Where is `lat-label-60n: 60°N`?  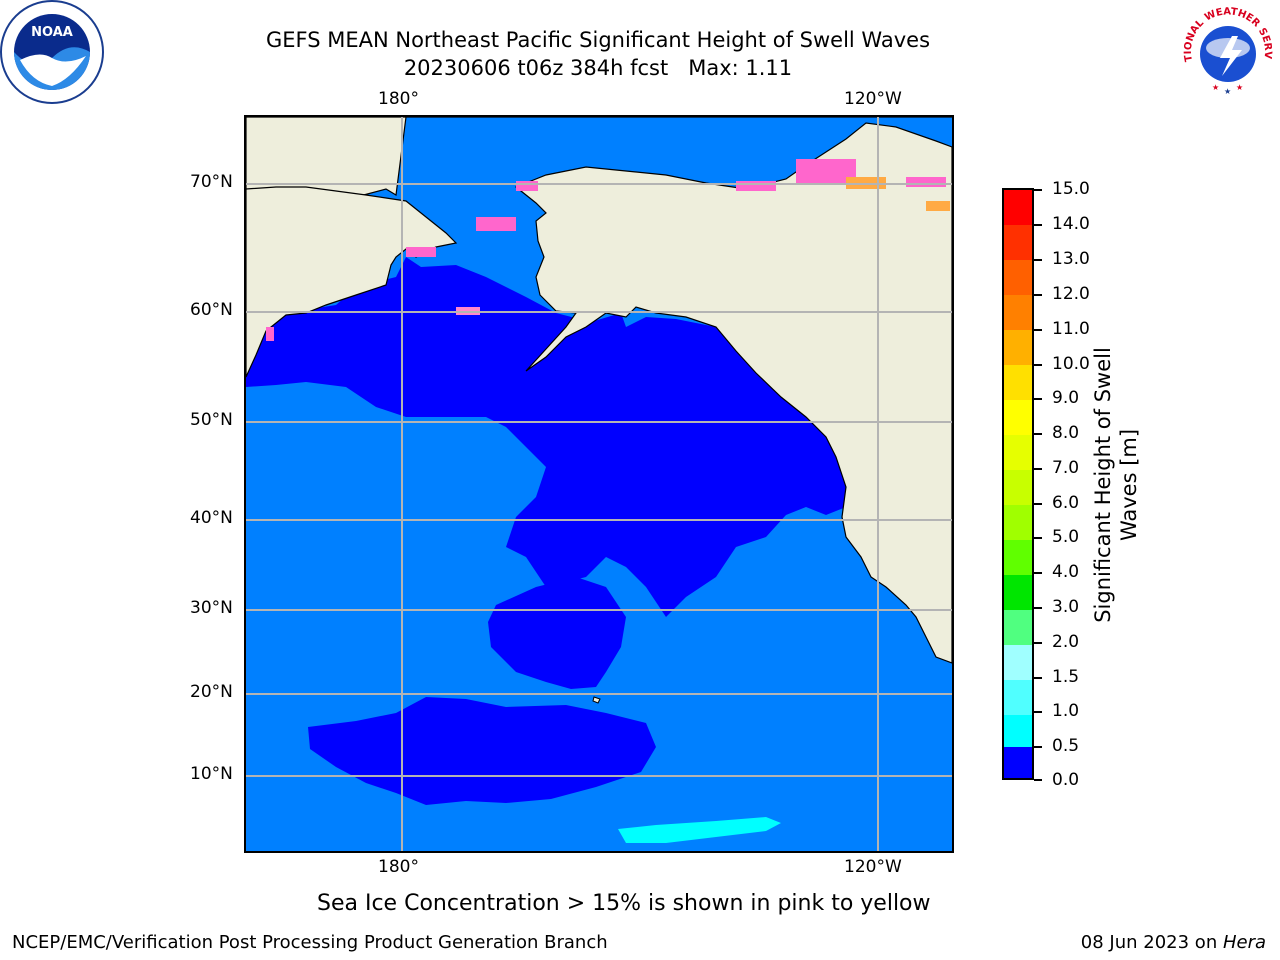
lat-label-60n: 60°N is located at coordinates (211, 310).